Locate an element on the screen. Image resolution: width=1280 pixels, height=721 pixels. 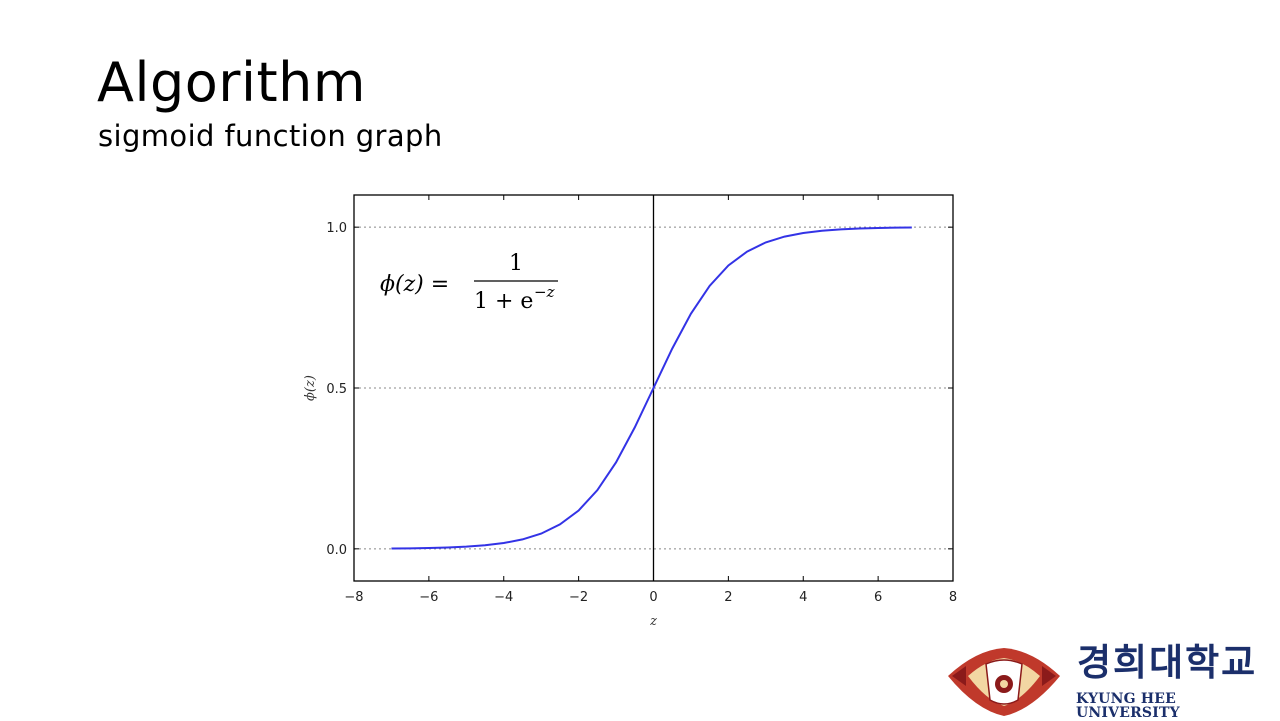
formula-denominator: 1 + e is located at coordinates (503, 301).